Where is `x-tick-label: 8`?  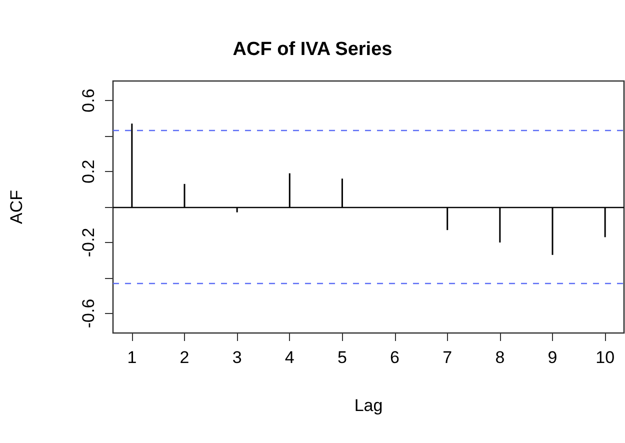
x-tick-label: 8 is located at coordinates (500, 357).